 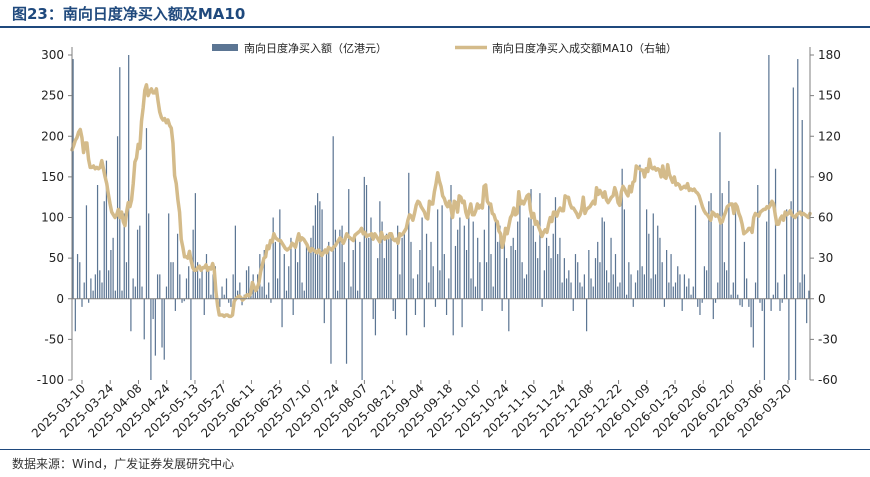 I want to click on left-tick-label-7: 250, so click(x=52, y=96).